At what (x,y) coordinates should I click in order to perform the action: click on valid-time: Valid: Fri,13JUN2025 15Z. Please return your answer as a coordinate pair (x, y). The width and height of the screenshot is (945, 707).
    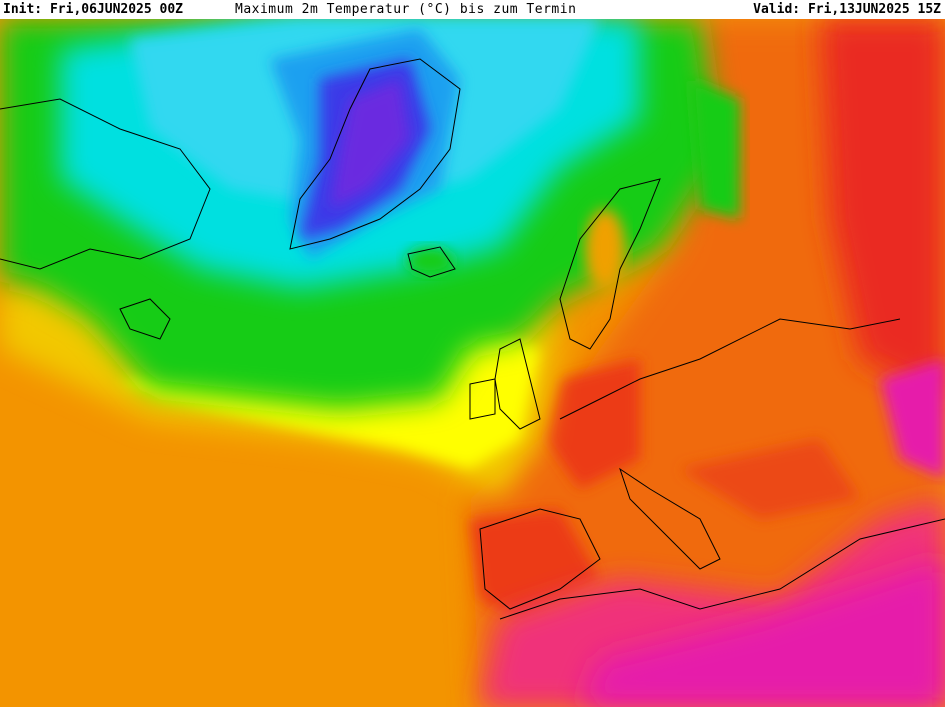
    Looking at the image, I should click on (847, 9).